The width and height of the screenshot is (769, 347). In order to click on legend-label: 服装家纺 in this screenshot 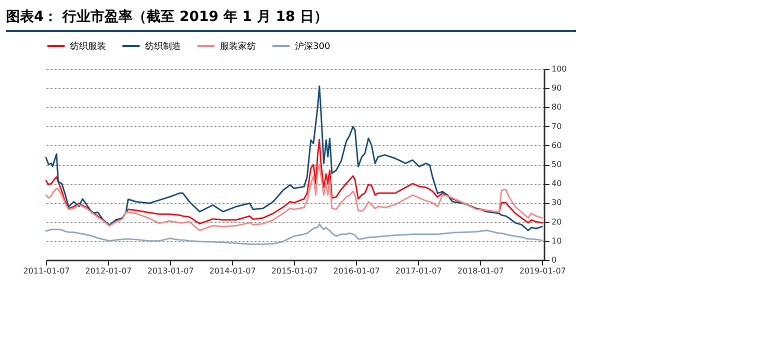, I will do `click(238, 46)`.